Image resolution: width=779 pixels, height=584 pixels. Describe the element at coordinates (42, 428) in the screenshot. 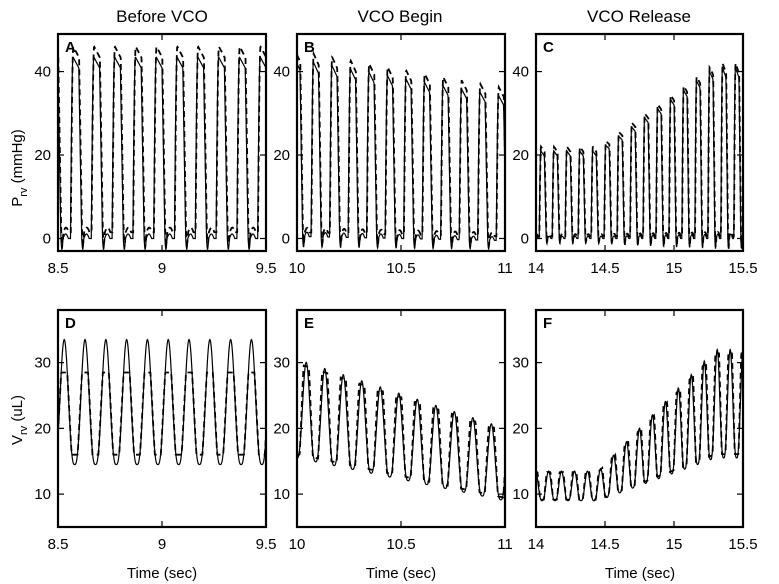

I see `panel-d-y-tick-label: 20` at that location.